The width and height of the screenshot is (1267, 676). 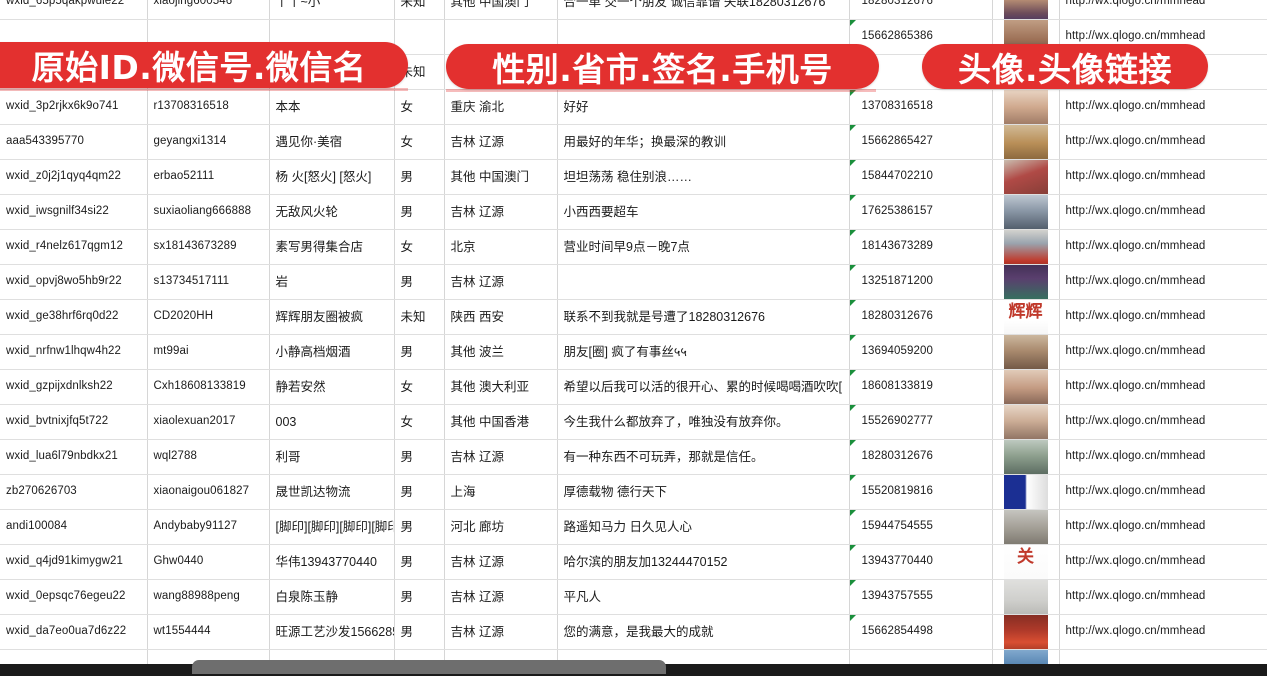 What do you see at coordinates (208, 10) in the screenshot?
I see `cell-wechat-id: xiaojing600546` at bounding box center [208, 10].